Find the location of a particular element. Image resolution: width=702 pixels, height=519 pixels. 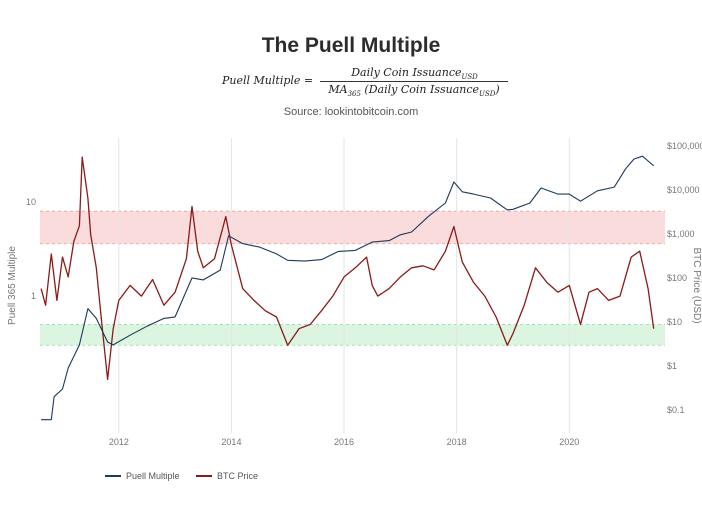

green-zone-band is located at coordinates (352, 335).